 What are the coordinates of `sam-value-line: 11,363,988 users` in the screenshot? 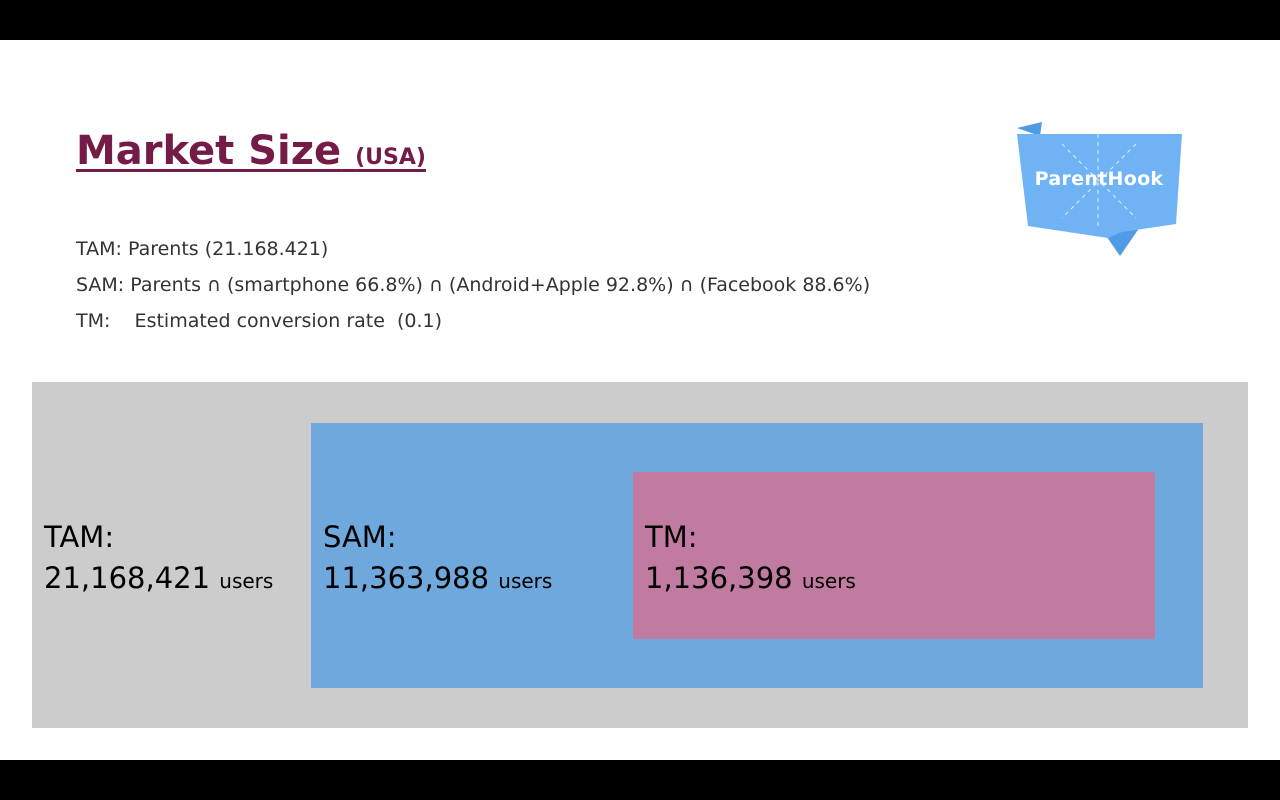 It's located at (437, 580).